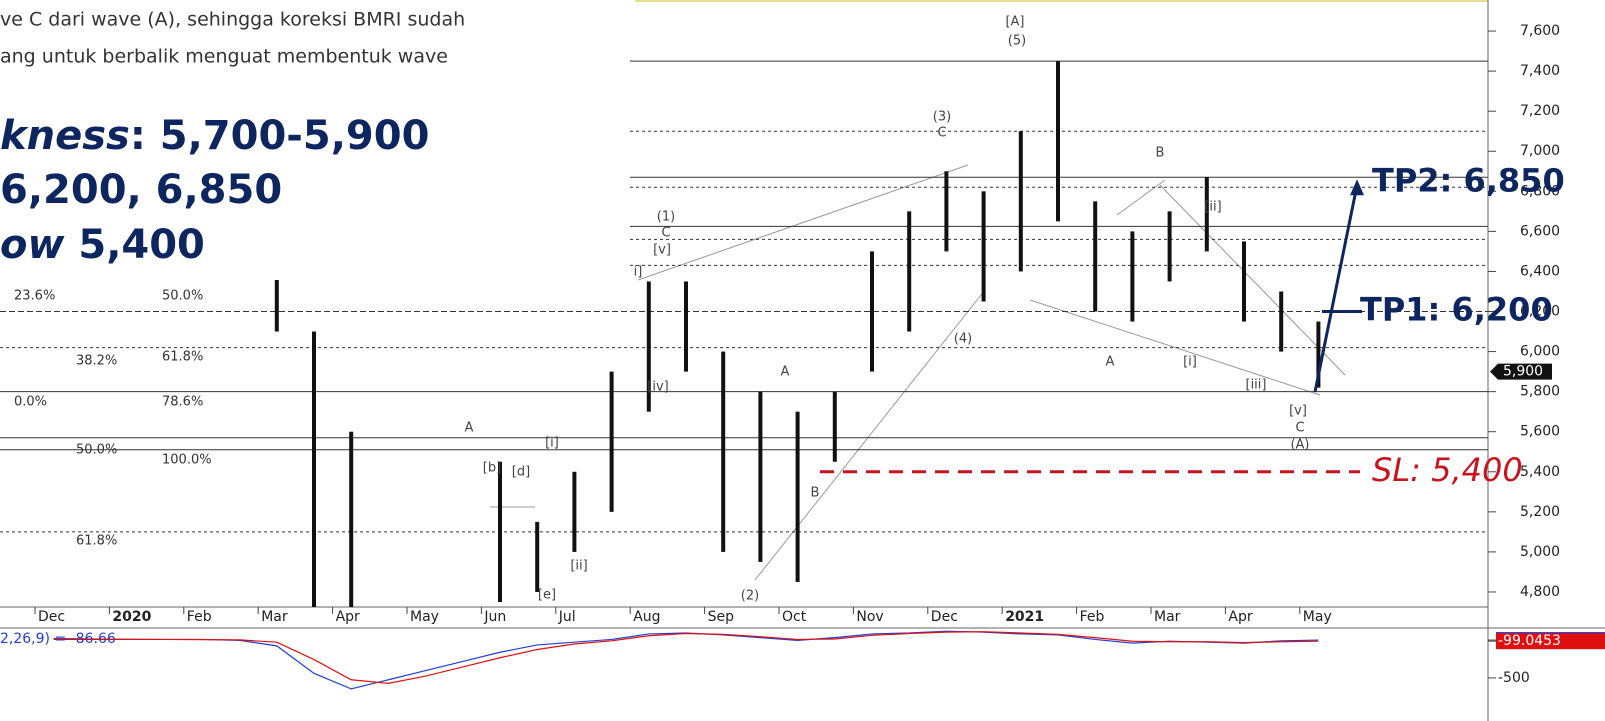  I want to click on wave-label: (2), so click(750, 596).